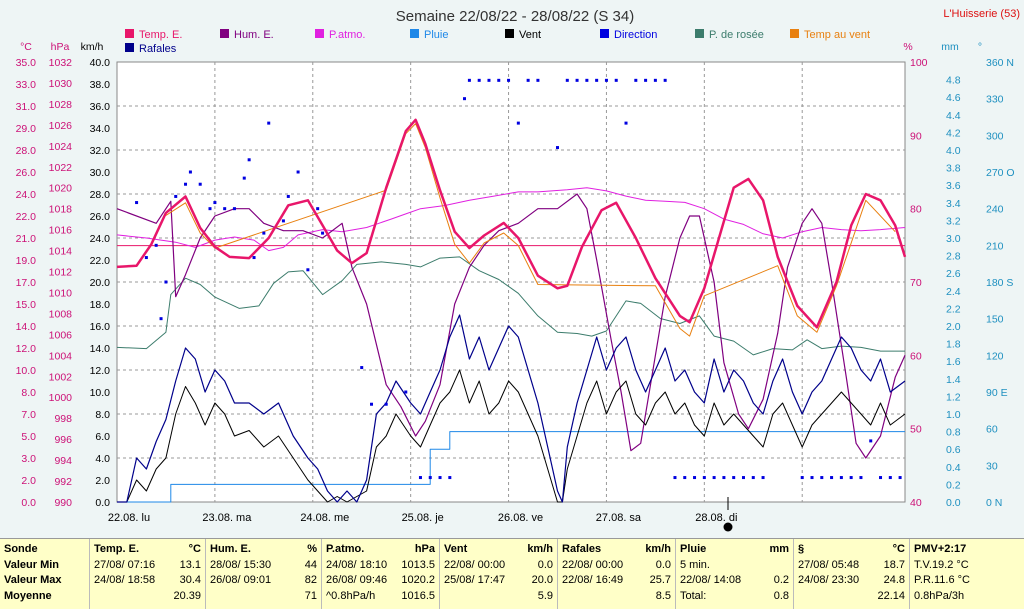 This screenshot has width=1024, height=609. I want to click on pressure-axis-tick-label: 1006, so click(61, 335).